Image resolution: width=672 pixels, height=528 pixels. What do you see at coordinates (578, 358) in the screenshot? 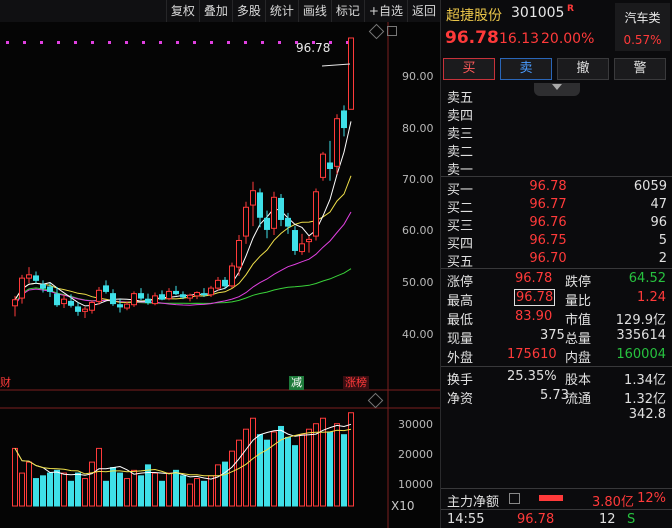
I see `inner-volume-label: 内盘` at bounding box center [578, 358].